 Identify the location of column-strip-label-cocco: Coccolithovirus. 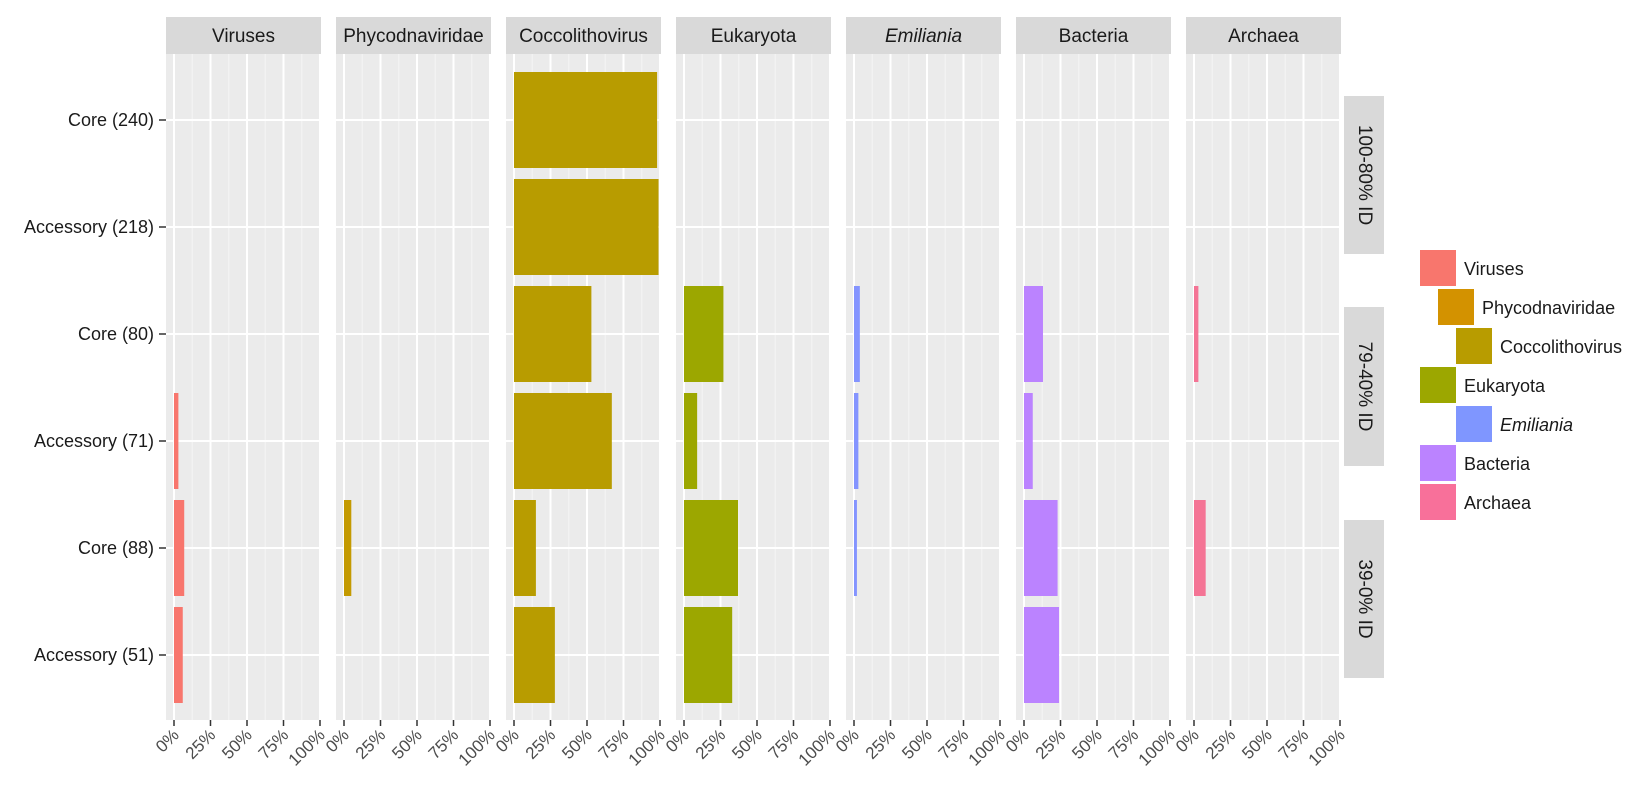
(583, 36).